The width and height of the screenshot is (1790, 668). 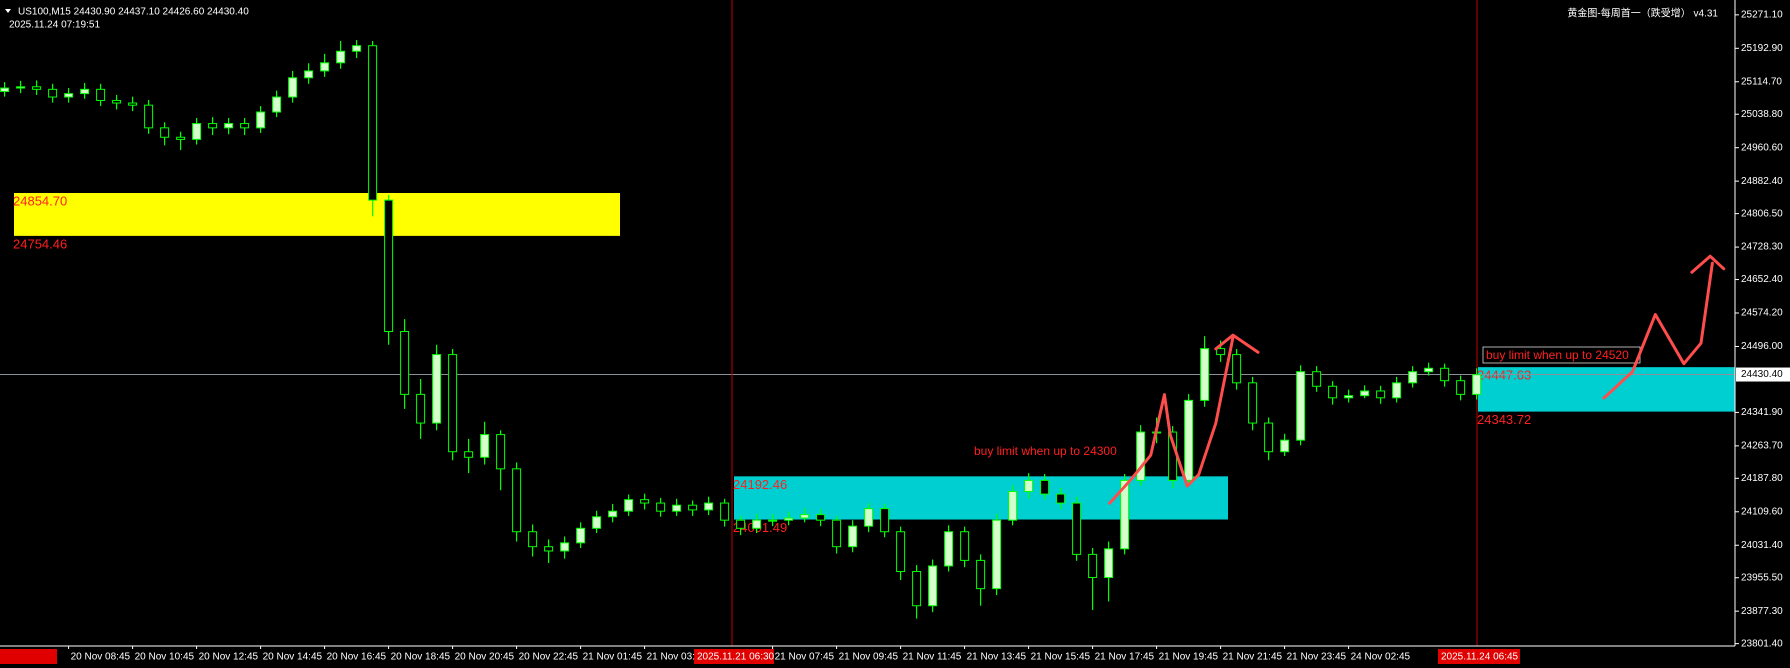 I want to click on indicator-name: 黄金图-每周首一（跌受增） v4.31, so click(x=1642, y=13).